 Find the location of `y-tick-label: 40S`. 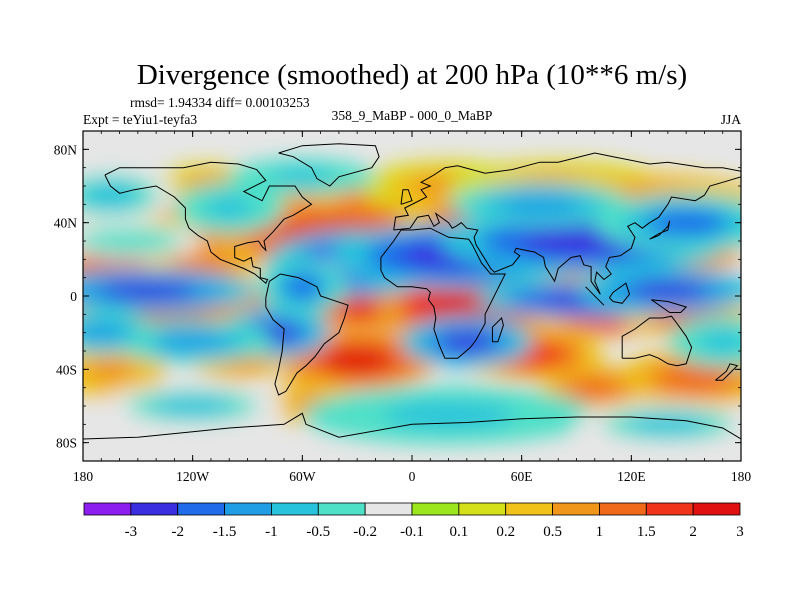

y-tick-label: 40S is located at coordinates (66, 369).